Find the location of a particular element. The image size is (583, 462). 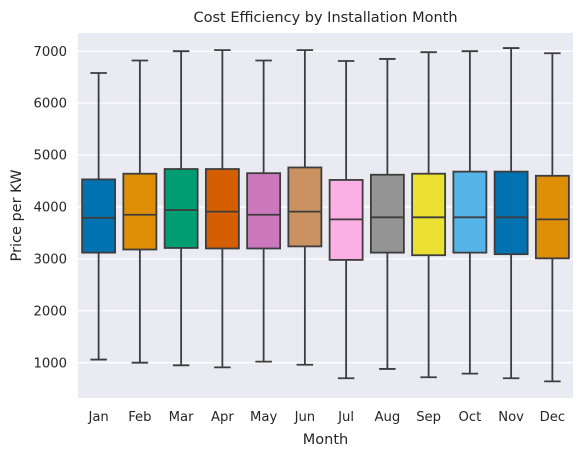

y-tick-label: 6000 is located at coordinates (50, 104).